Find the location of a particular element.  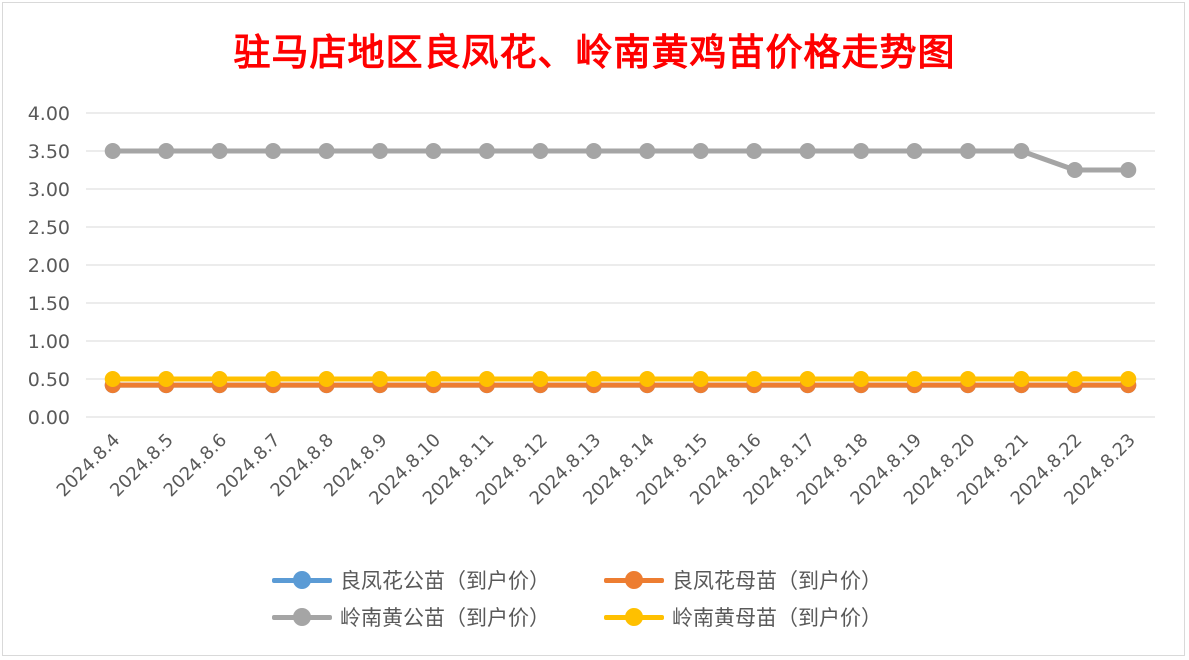

y-tick-label: 2.50 is located at coordinates (49, 228).